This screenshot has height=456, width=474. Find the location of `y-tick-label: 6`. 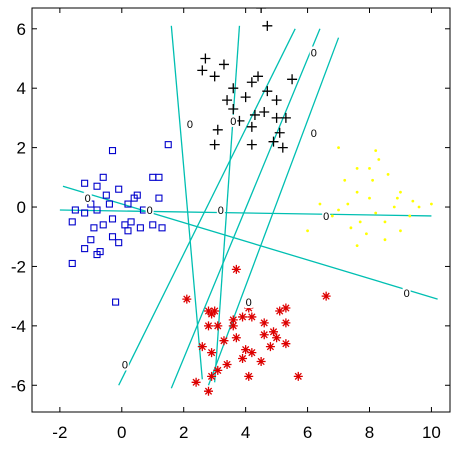

y-tick-label: 6 is located at coordinates (21, 29).